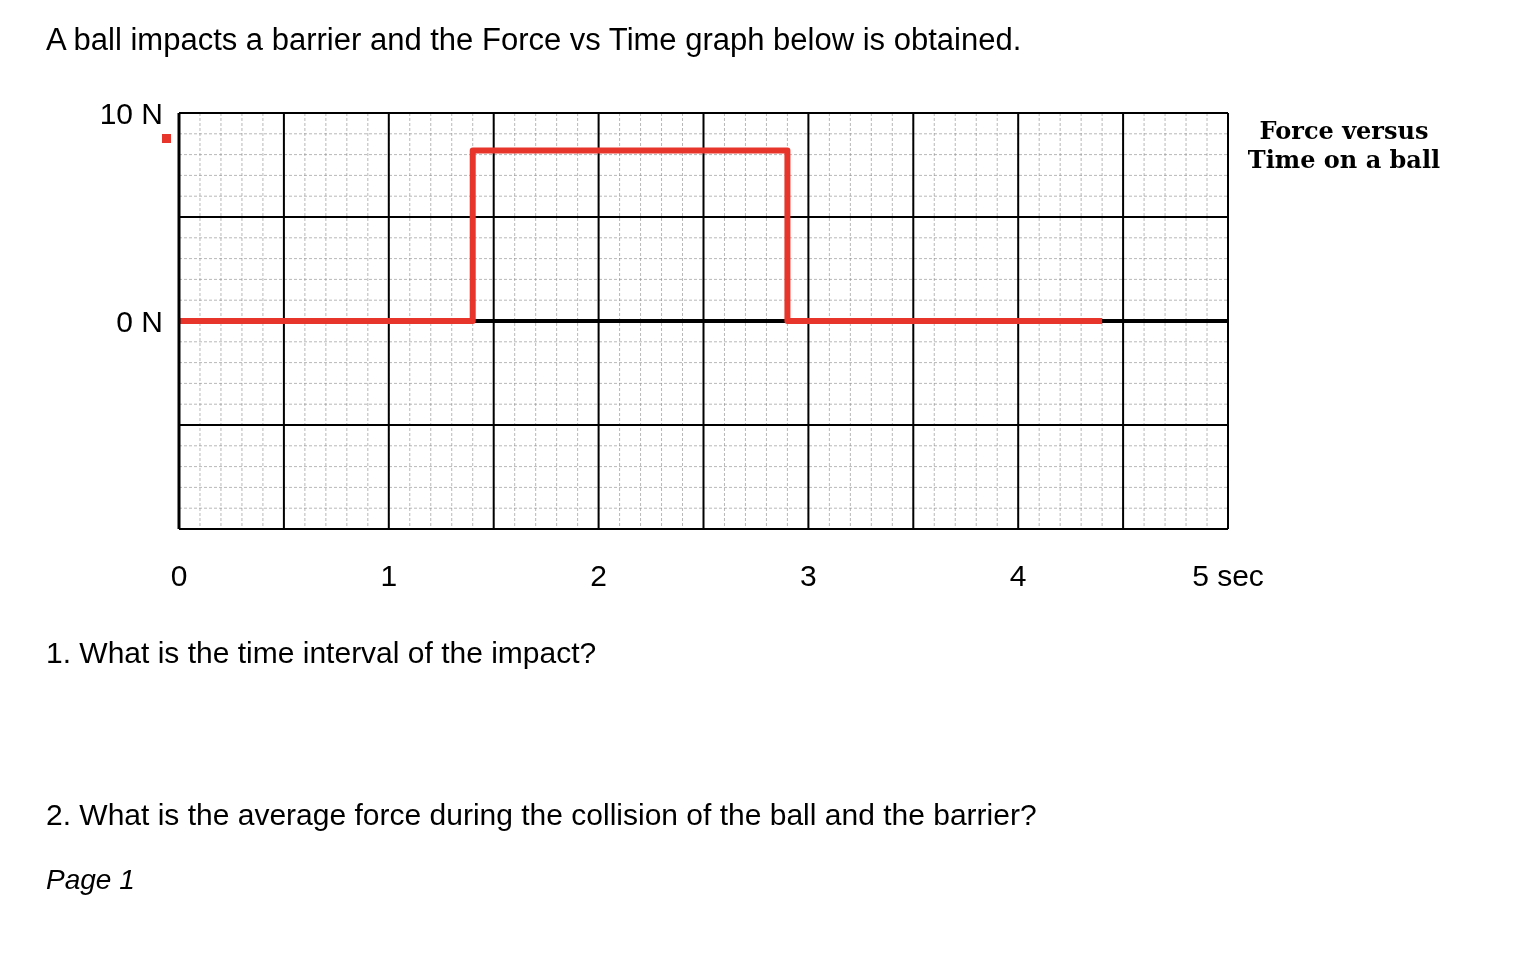  What do you see at coordinates (139, 321) in the screenshot?
I see `y-tick-label: 0 N` at bounding box center [139, 321].